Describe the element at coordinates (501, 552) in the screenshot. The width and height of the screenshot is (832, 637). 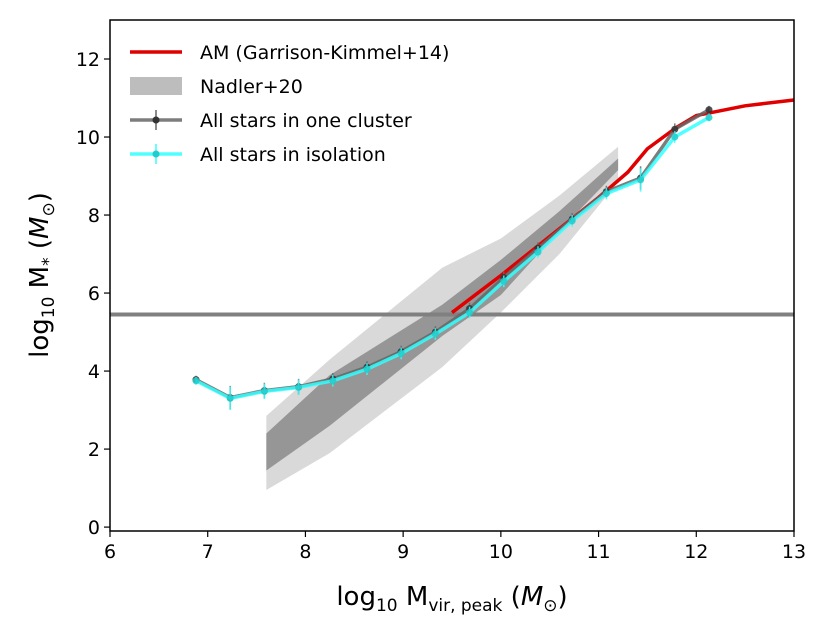
I see `x-tick-label: 10` at that location.